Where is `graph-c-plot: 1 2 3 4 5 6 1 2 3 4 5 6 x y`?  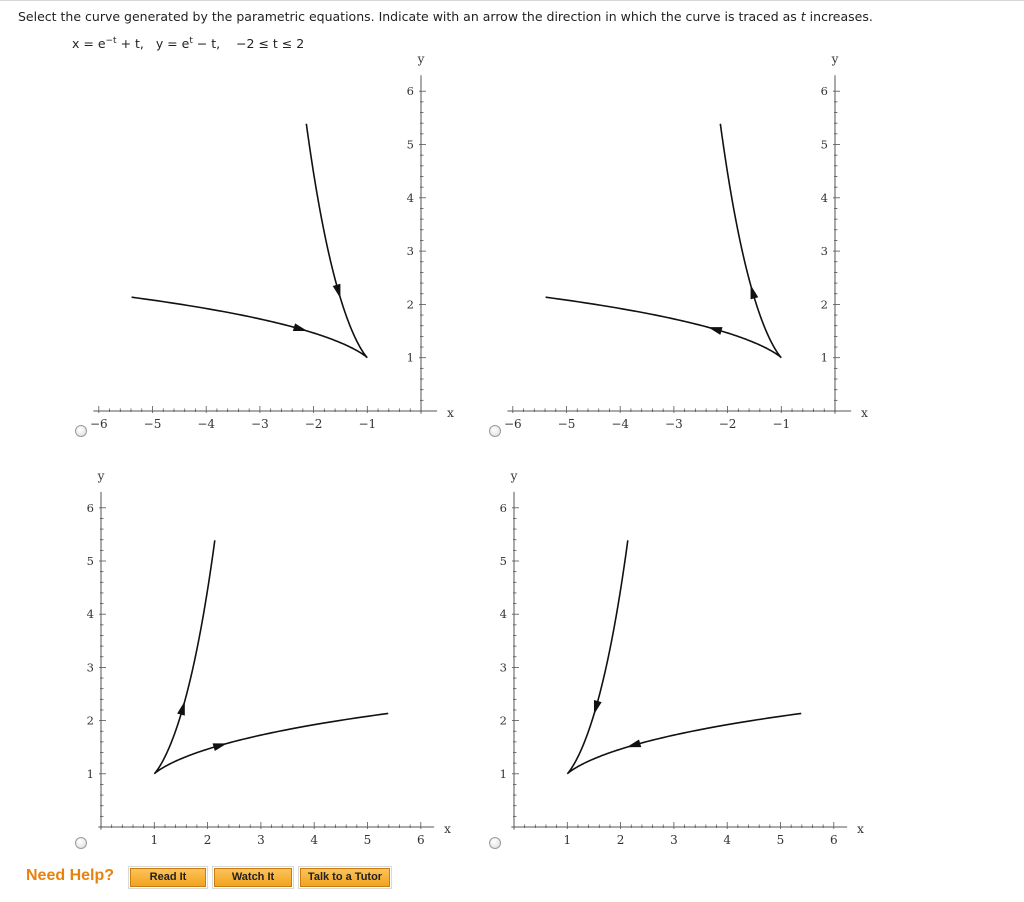 graph-c-plot: 1 2 3 4 5 6 1 2 3 4 5 6 x y is located at coordinates (269, 658).